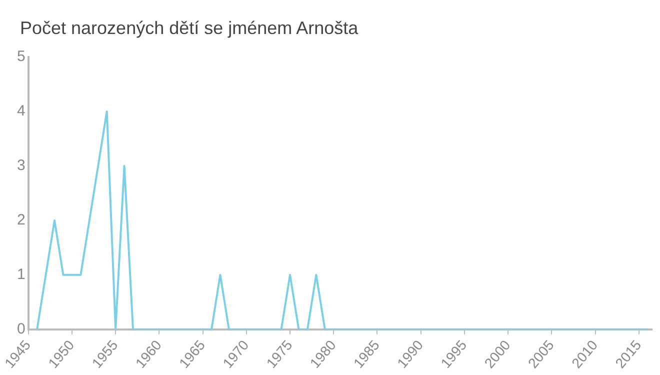  What do you see at coordinates (21, 329) in the screenshot?
I see `y-tick-label: 0` at bounding box center [21, 329].